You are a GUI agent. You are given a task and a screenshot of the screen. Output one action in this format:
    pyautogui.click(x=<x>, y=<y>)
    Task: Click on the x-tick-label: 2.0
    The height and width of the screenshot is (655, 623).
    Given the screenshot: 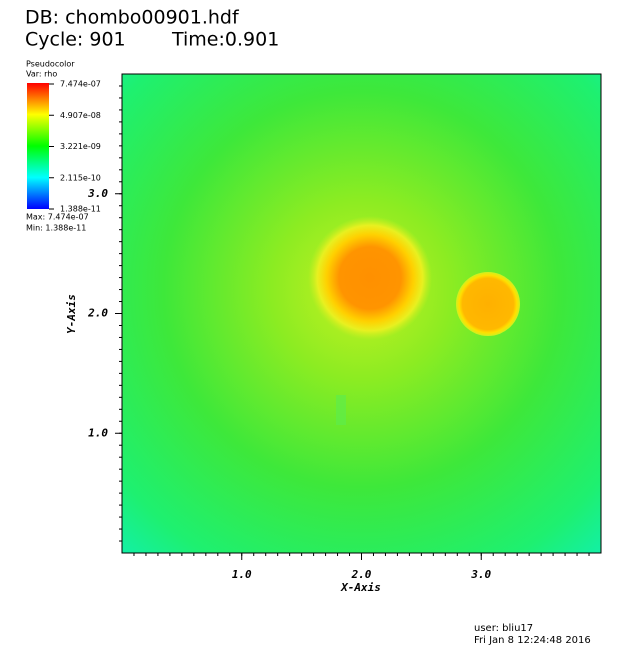 What is the action you would take?
    pyautogui.click(x=361, y=574)
    